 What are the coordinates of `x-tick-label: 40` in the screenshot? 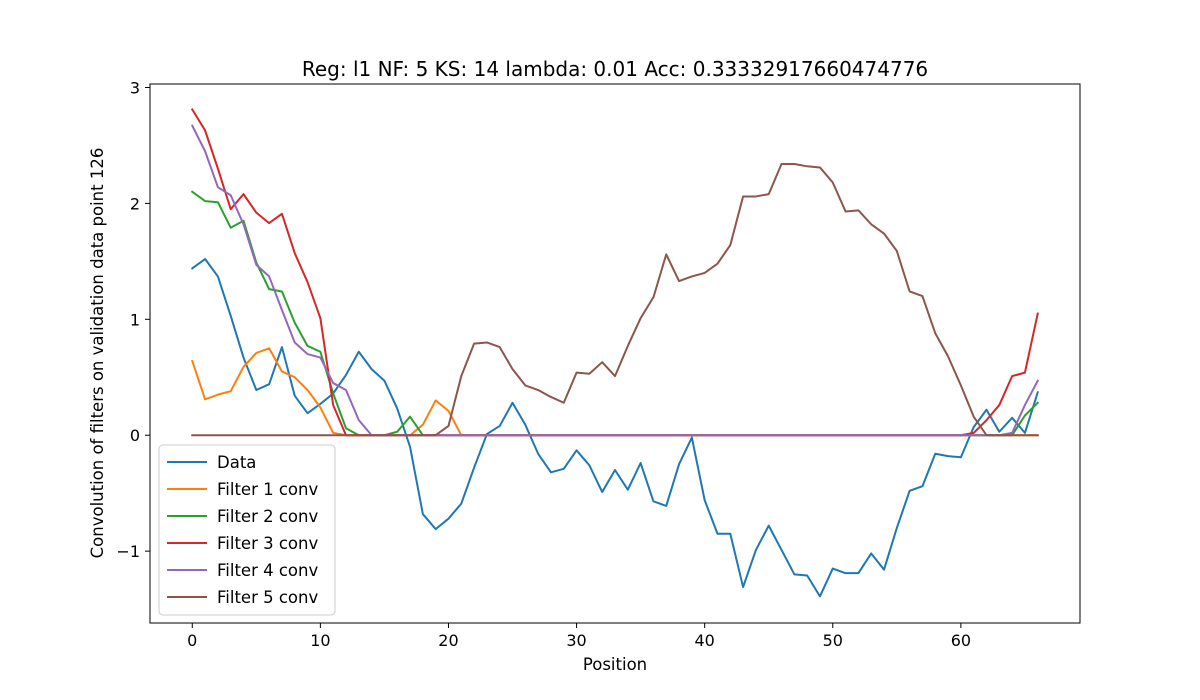 It's located at (704, 640).